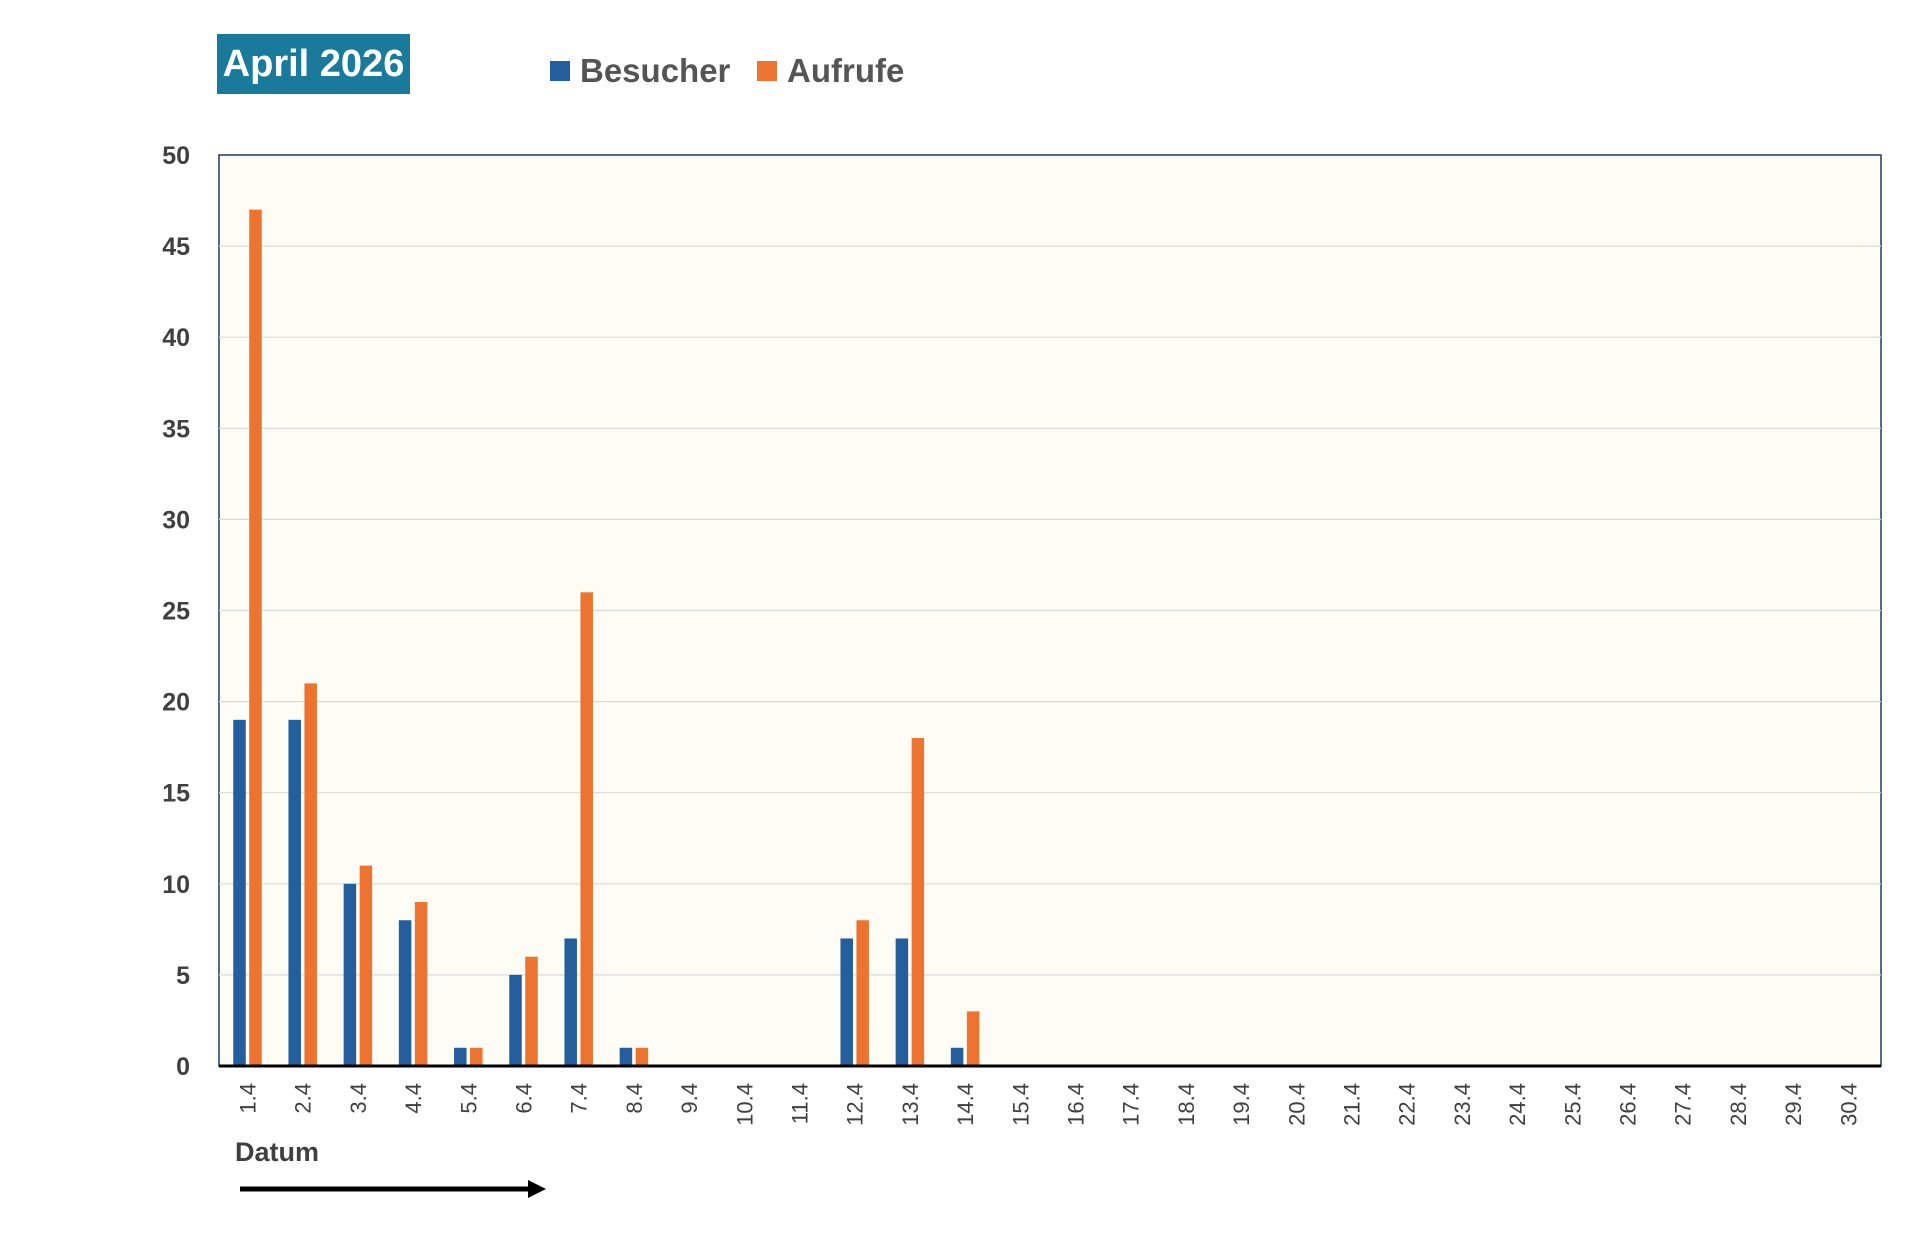 Image resolution: width=1920 pixels, height=1241 pixels. What do you see at coordinates (1352, 1104) in the screenshot?
I see `x-tick-label: 21.4` at bounding box center [1352, 1104].